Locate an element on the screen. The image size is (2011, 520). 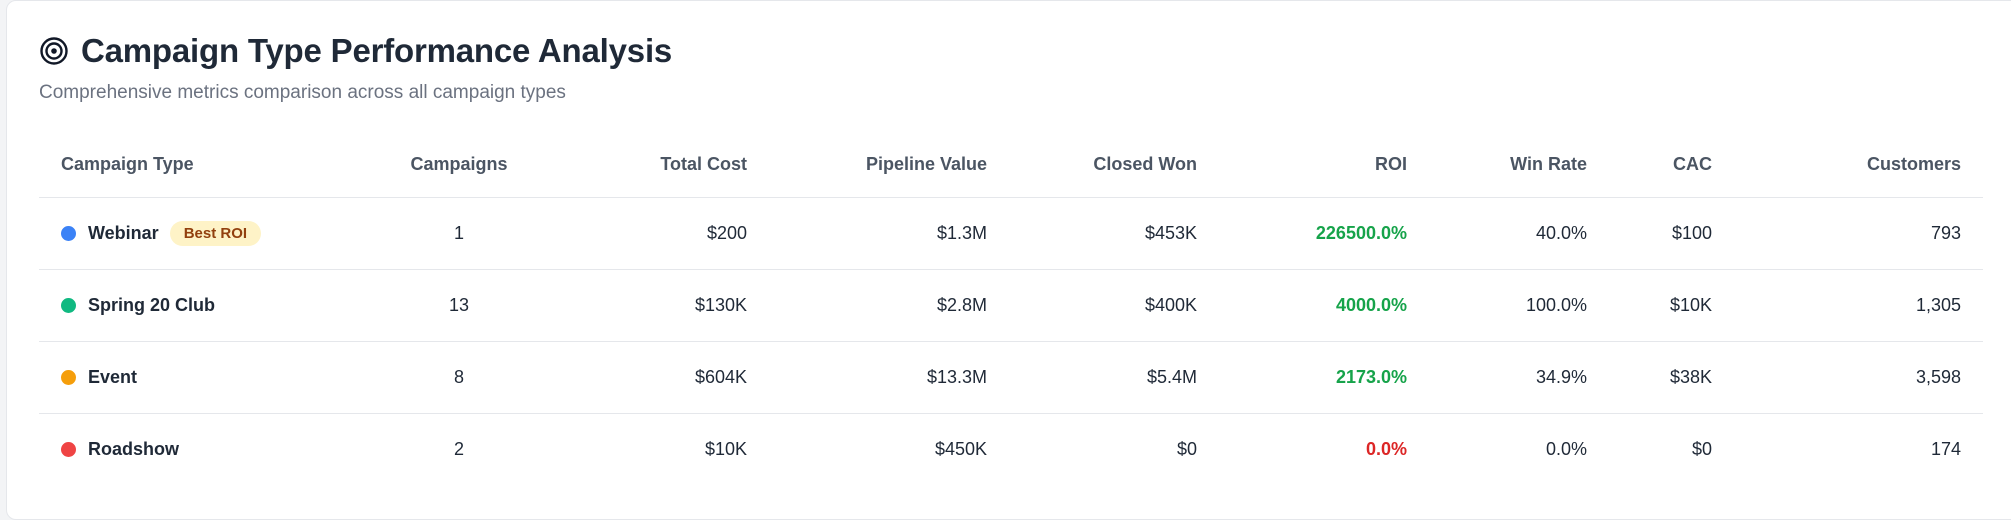
campaign-type-cell: Event is located at coordinates (204, 377).